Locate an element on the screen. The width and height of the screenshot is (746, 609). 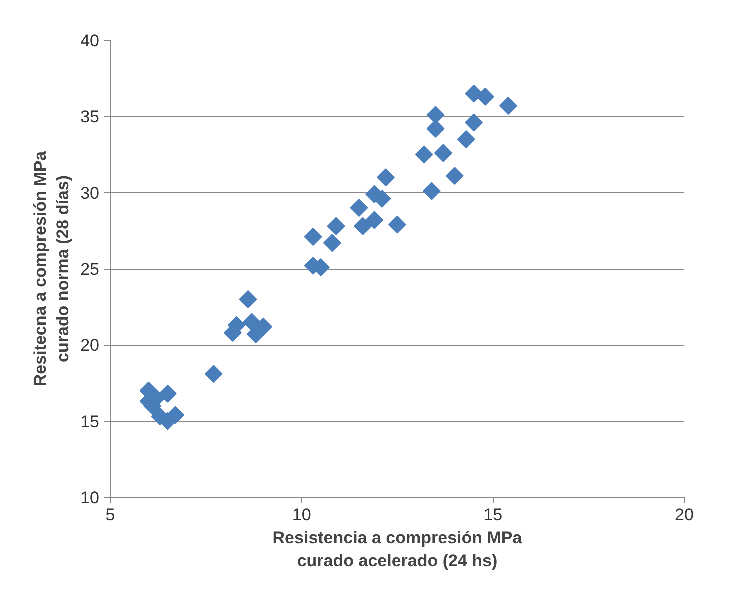
x-tick-label: 10 is located at coordinates (302, 515).